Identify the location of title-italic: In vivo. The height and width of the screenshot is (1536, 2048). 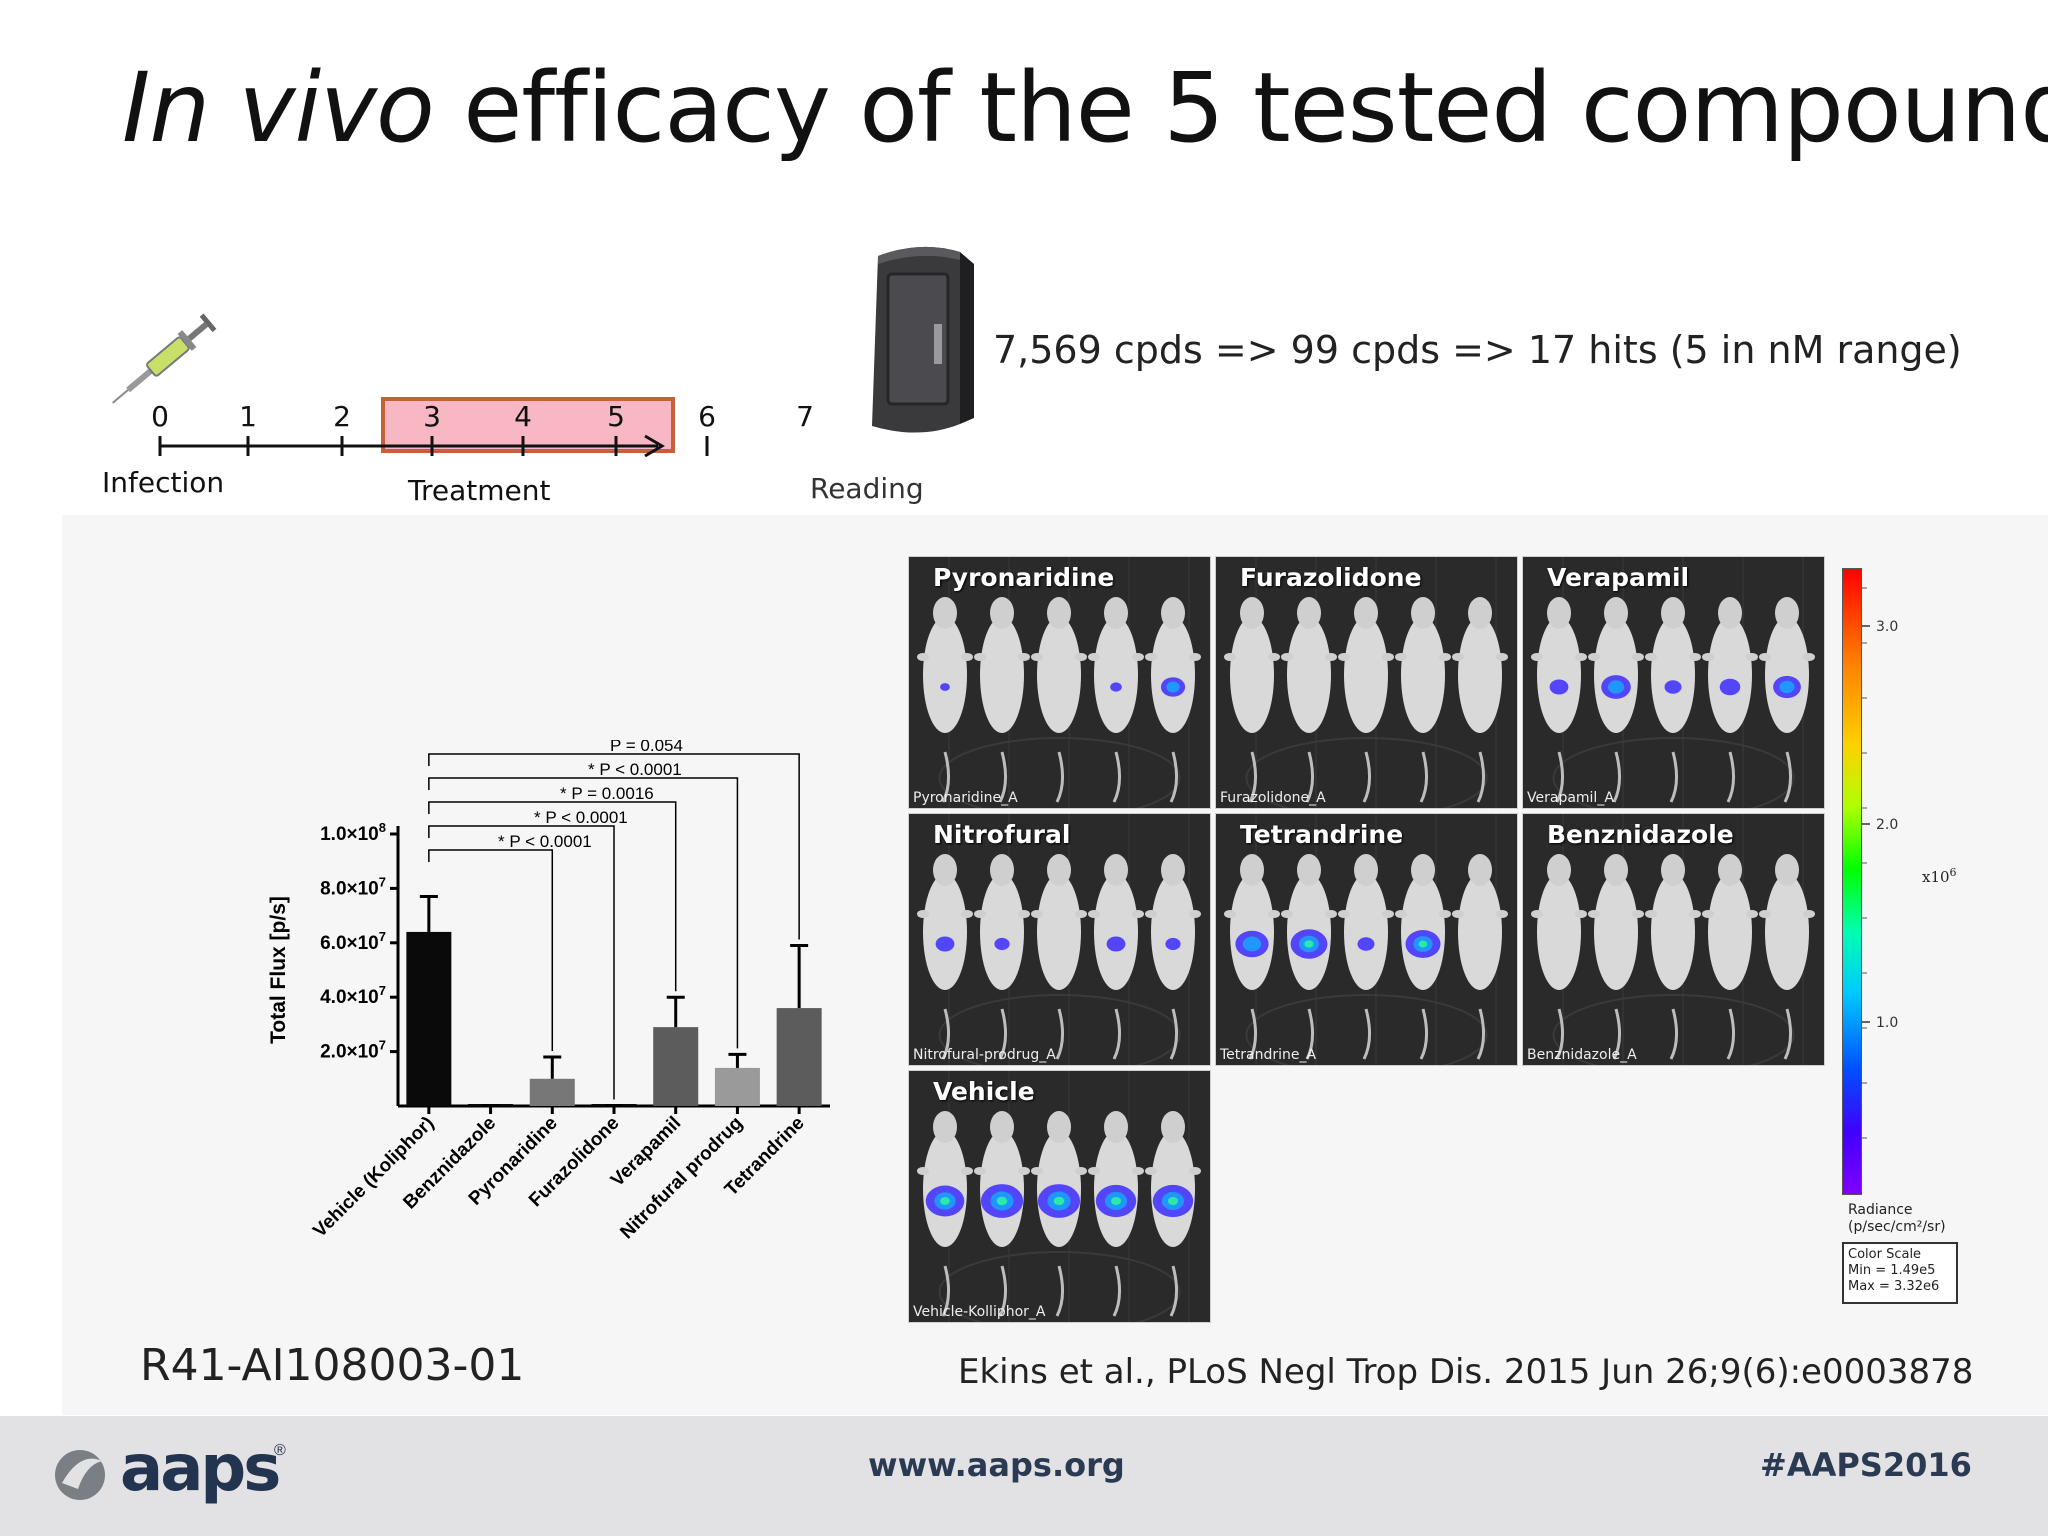
(278, 108).